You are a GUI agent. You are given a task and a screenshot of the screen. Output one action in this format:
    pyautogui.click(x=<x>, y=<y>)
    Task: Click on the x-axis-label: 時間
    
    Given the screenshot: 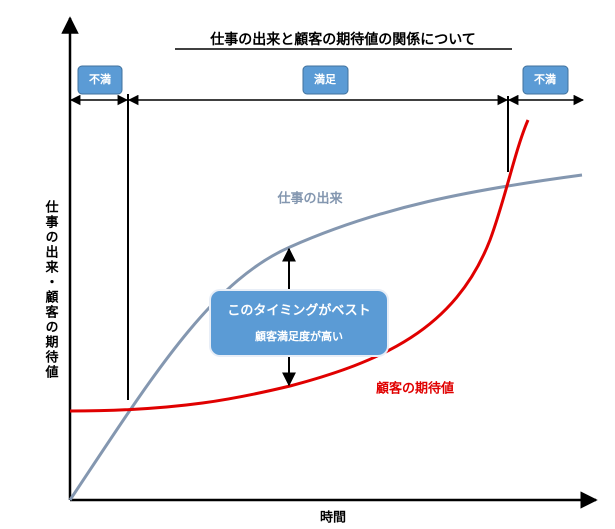 What is the action you would take?
    pyautogui.click(x=333, y=518)
    